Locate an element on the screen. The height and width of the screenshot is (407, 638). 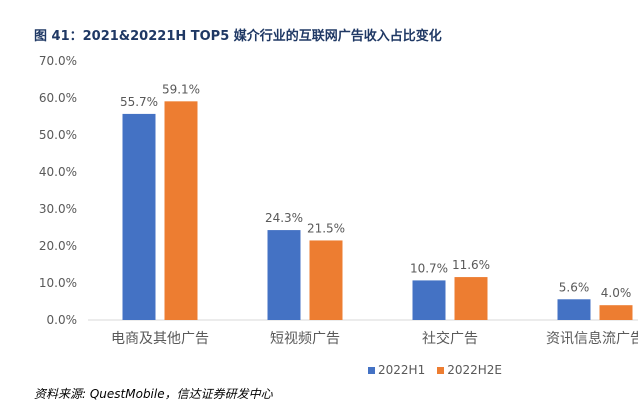
x-tick-label: 社交广告 is located at coordinates (450, 338).